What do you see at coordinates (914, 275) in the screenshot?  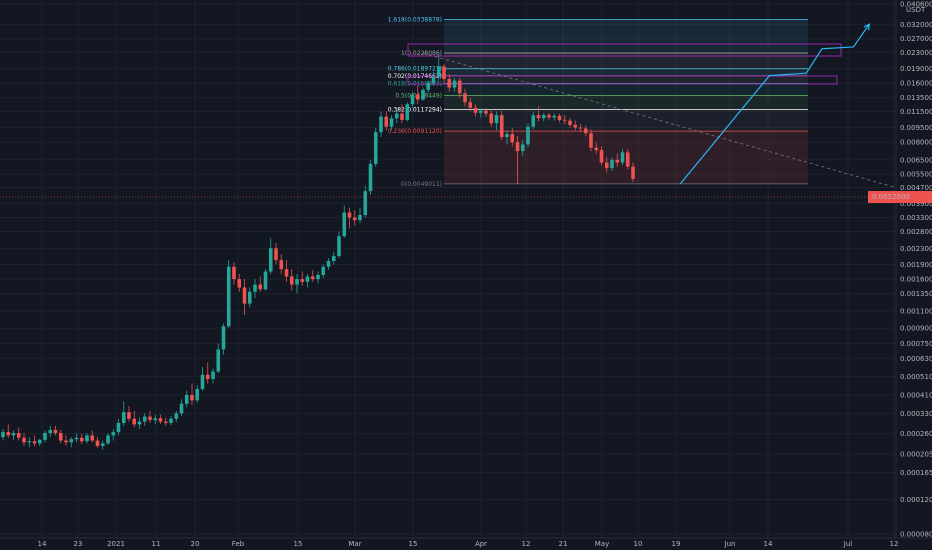 I see `price-axis-bg` at bounding box center [914, 275].